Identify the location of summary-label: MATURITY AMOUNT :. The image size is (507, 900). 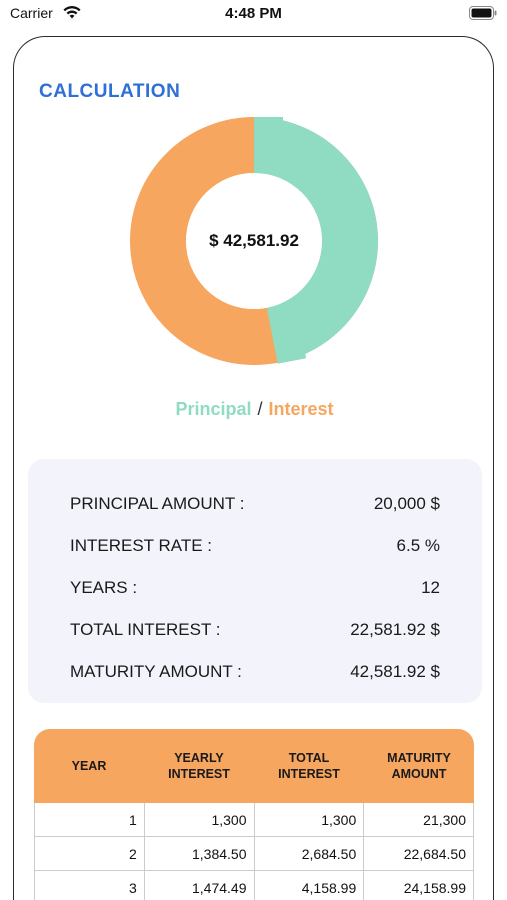
(156, 671).